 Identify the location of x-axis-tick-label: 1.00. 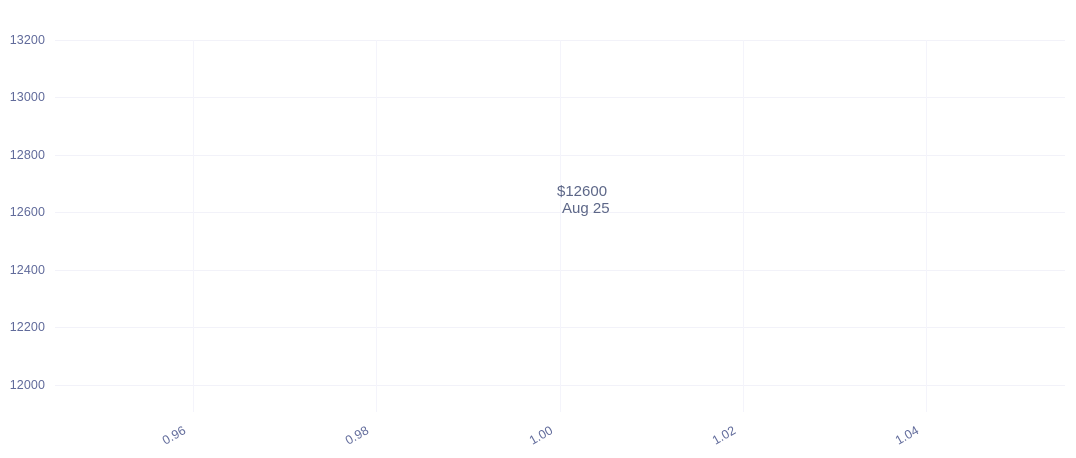
(541, 435).